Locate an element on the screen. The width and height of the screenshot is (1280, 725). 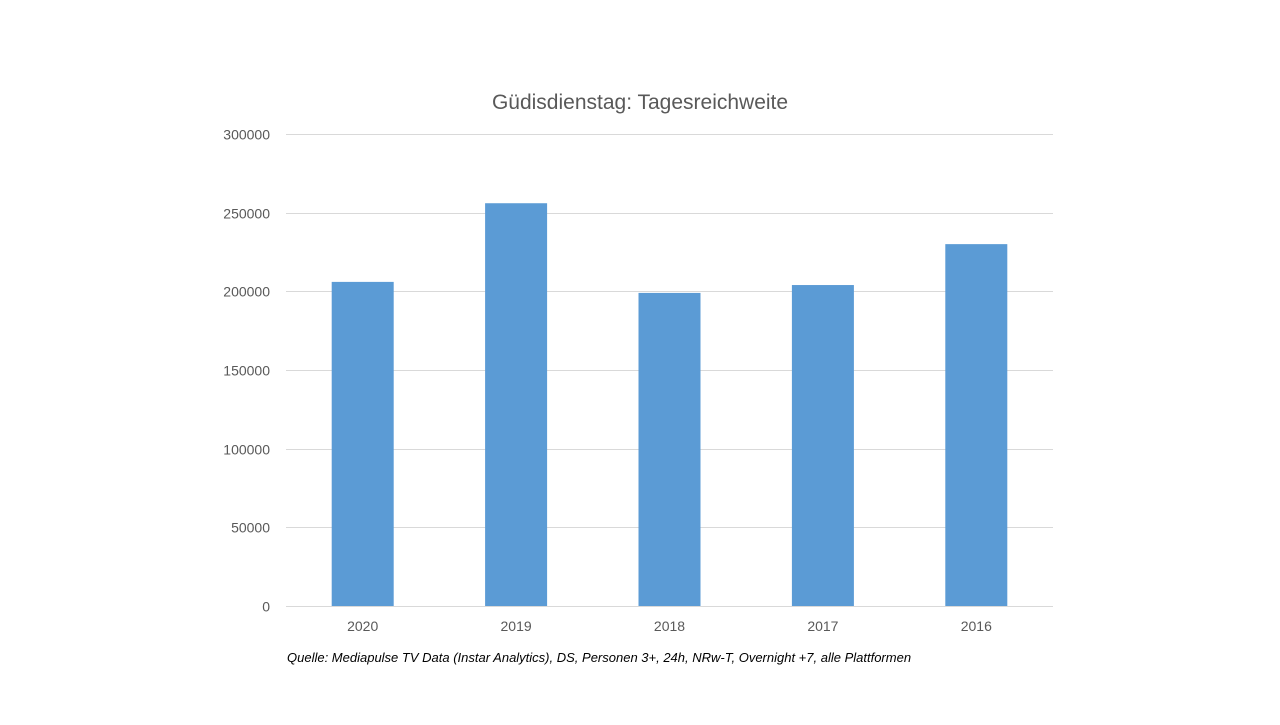
y-tick-label: 250000 is located at coordinates (246, 214).